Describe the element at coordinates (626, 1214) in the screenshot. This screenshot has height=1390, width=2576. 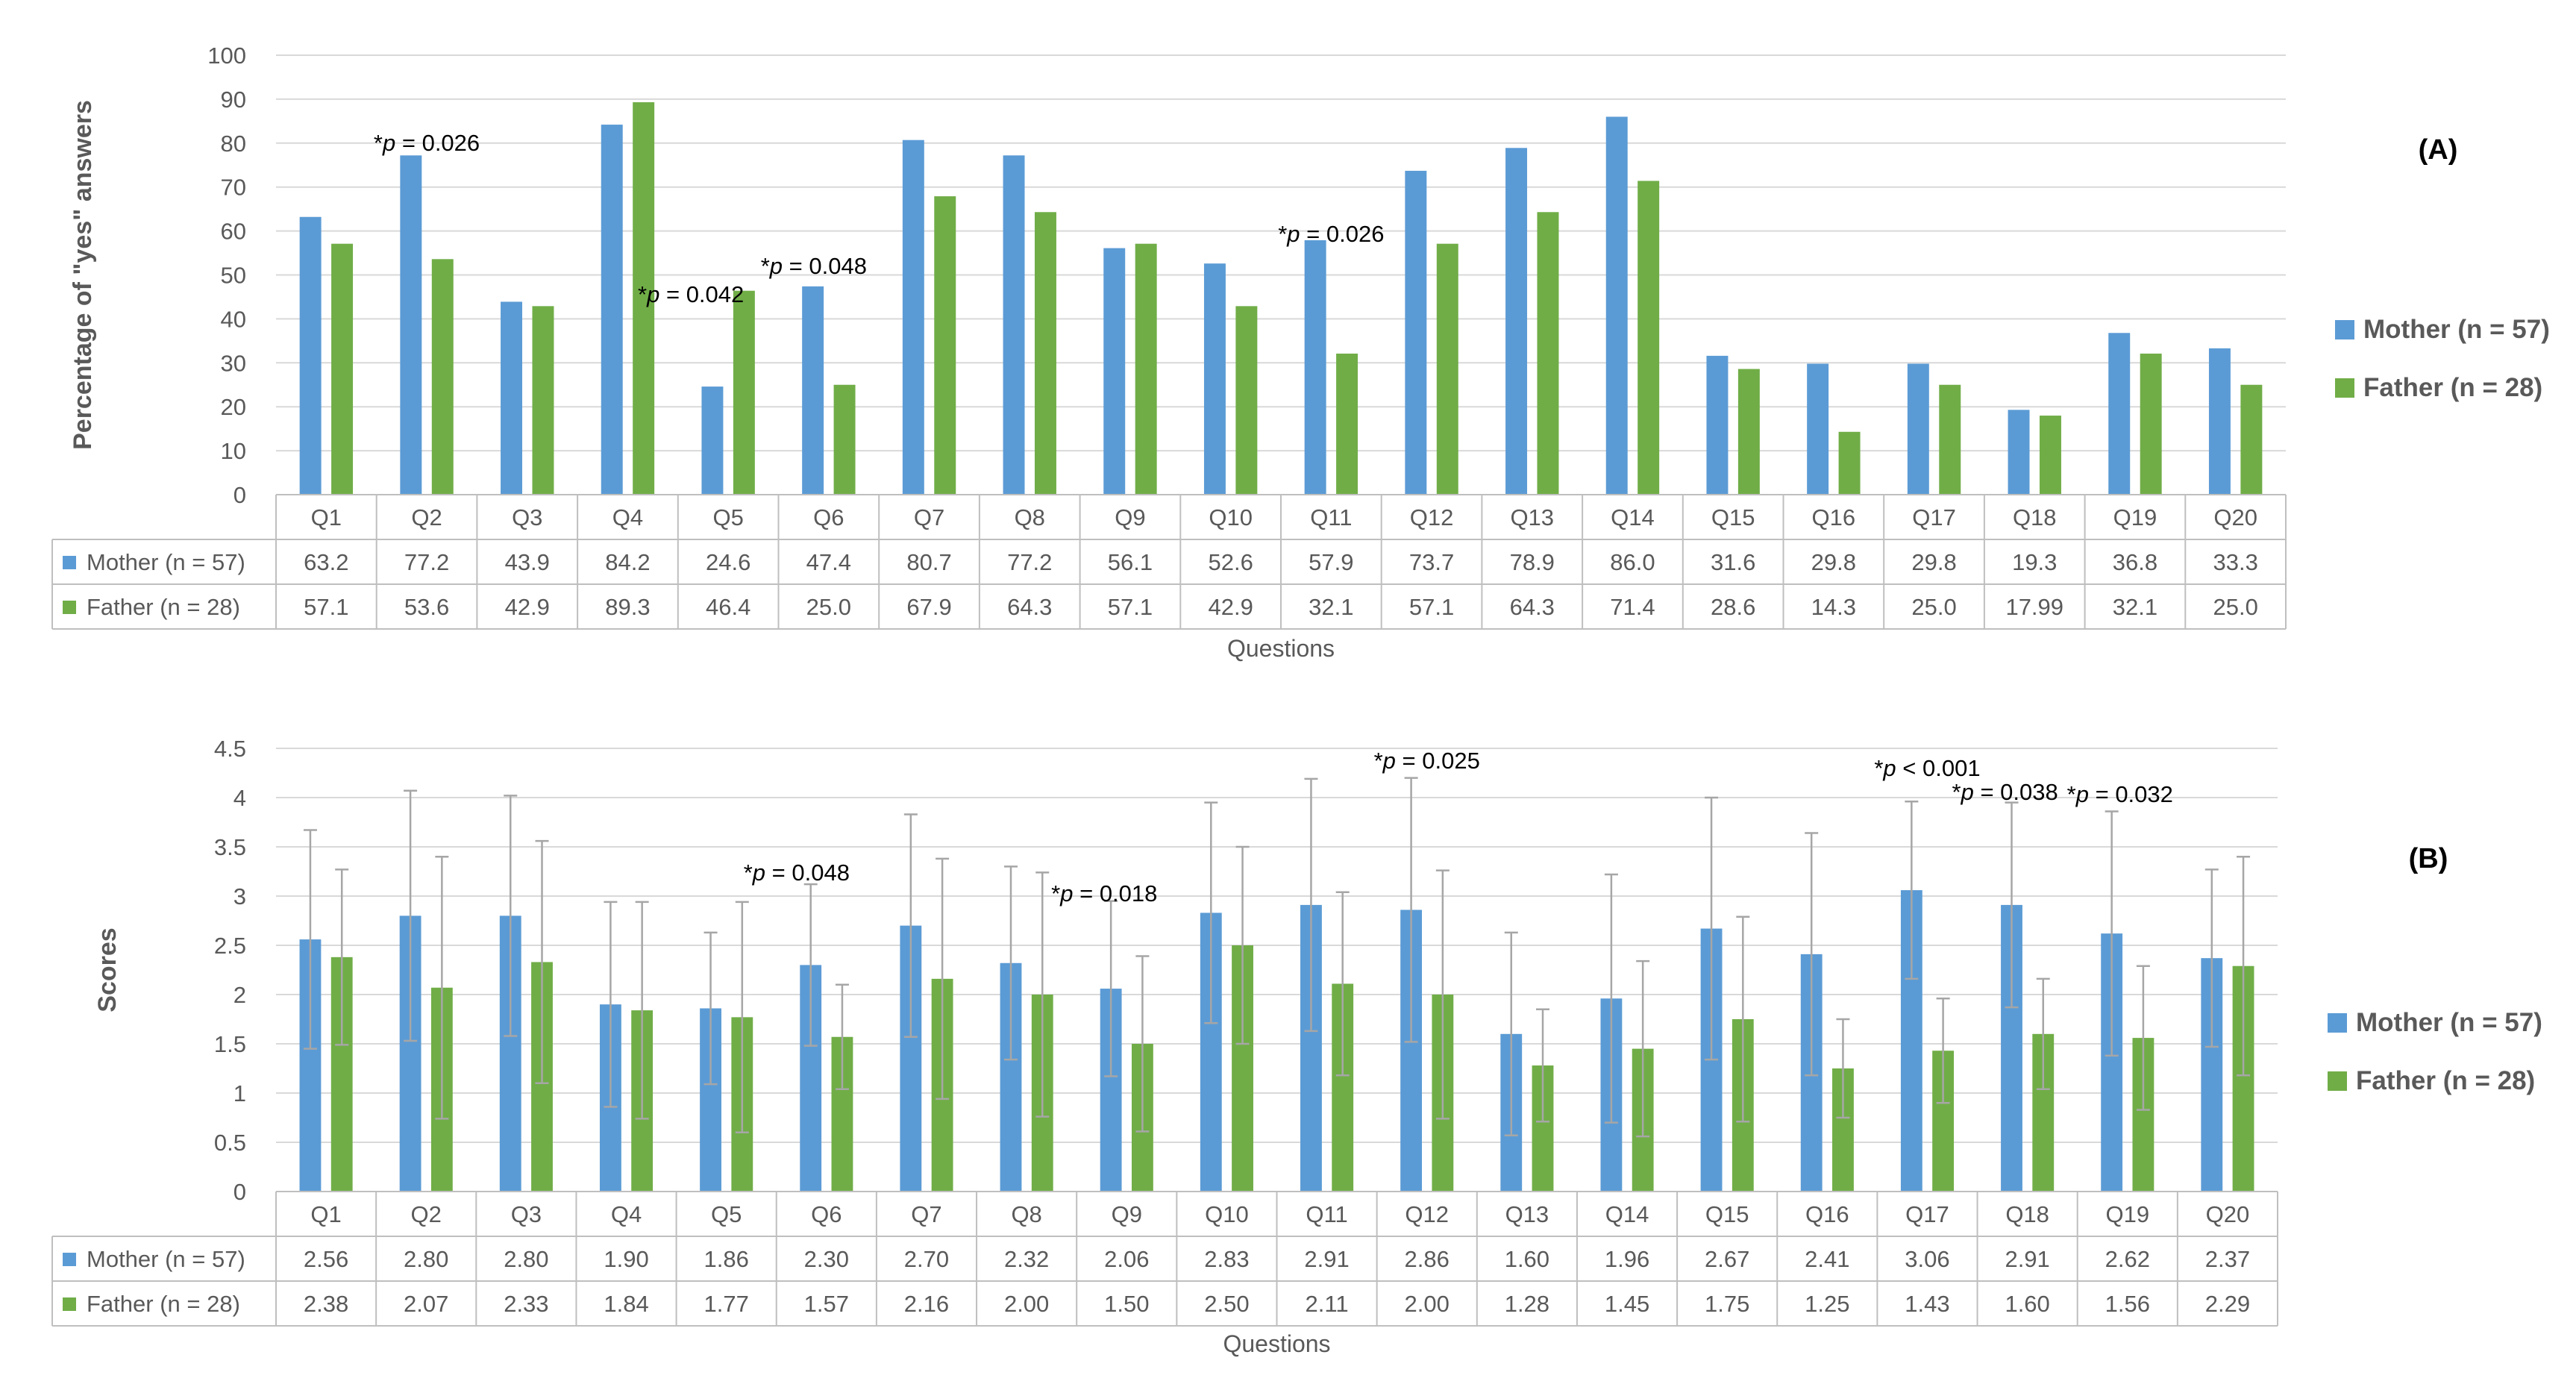
I see `x-tick-label: Q4` at that location.